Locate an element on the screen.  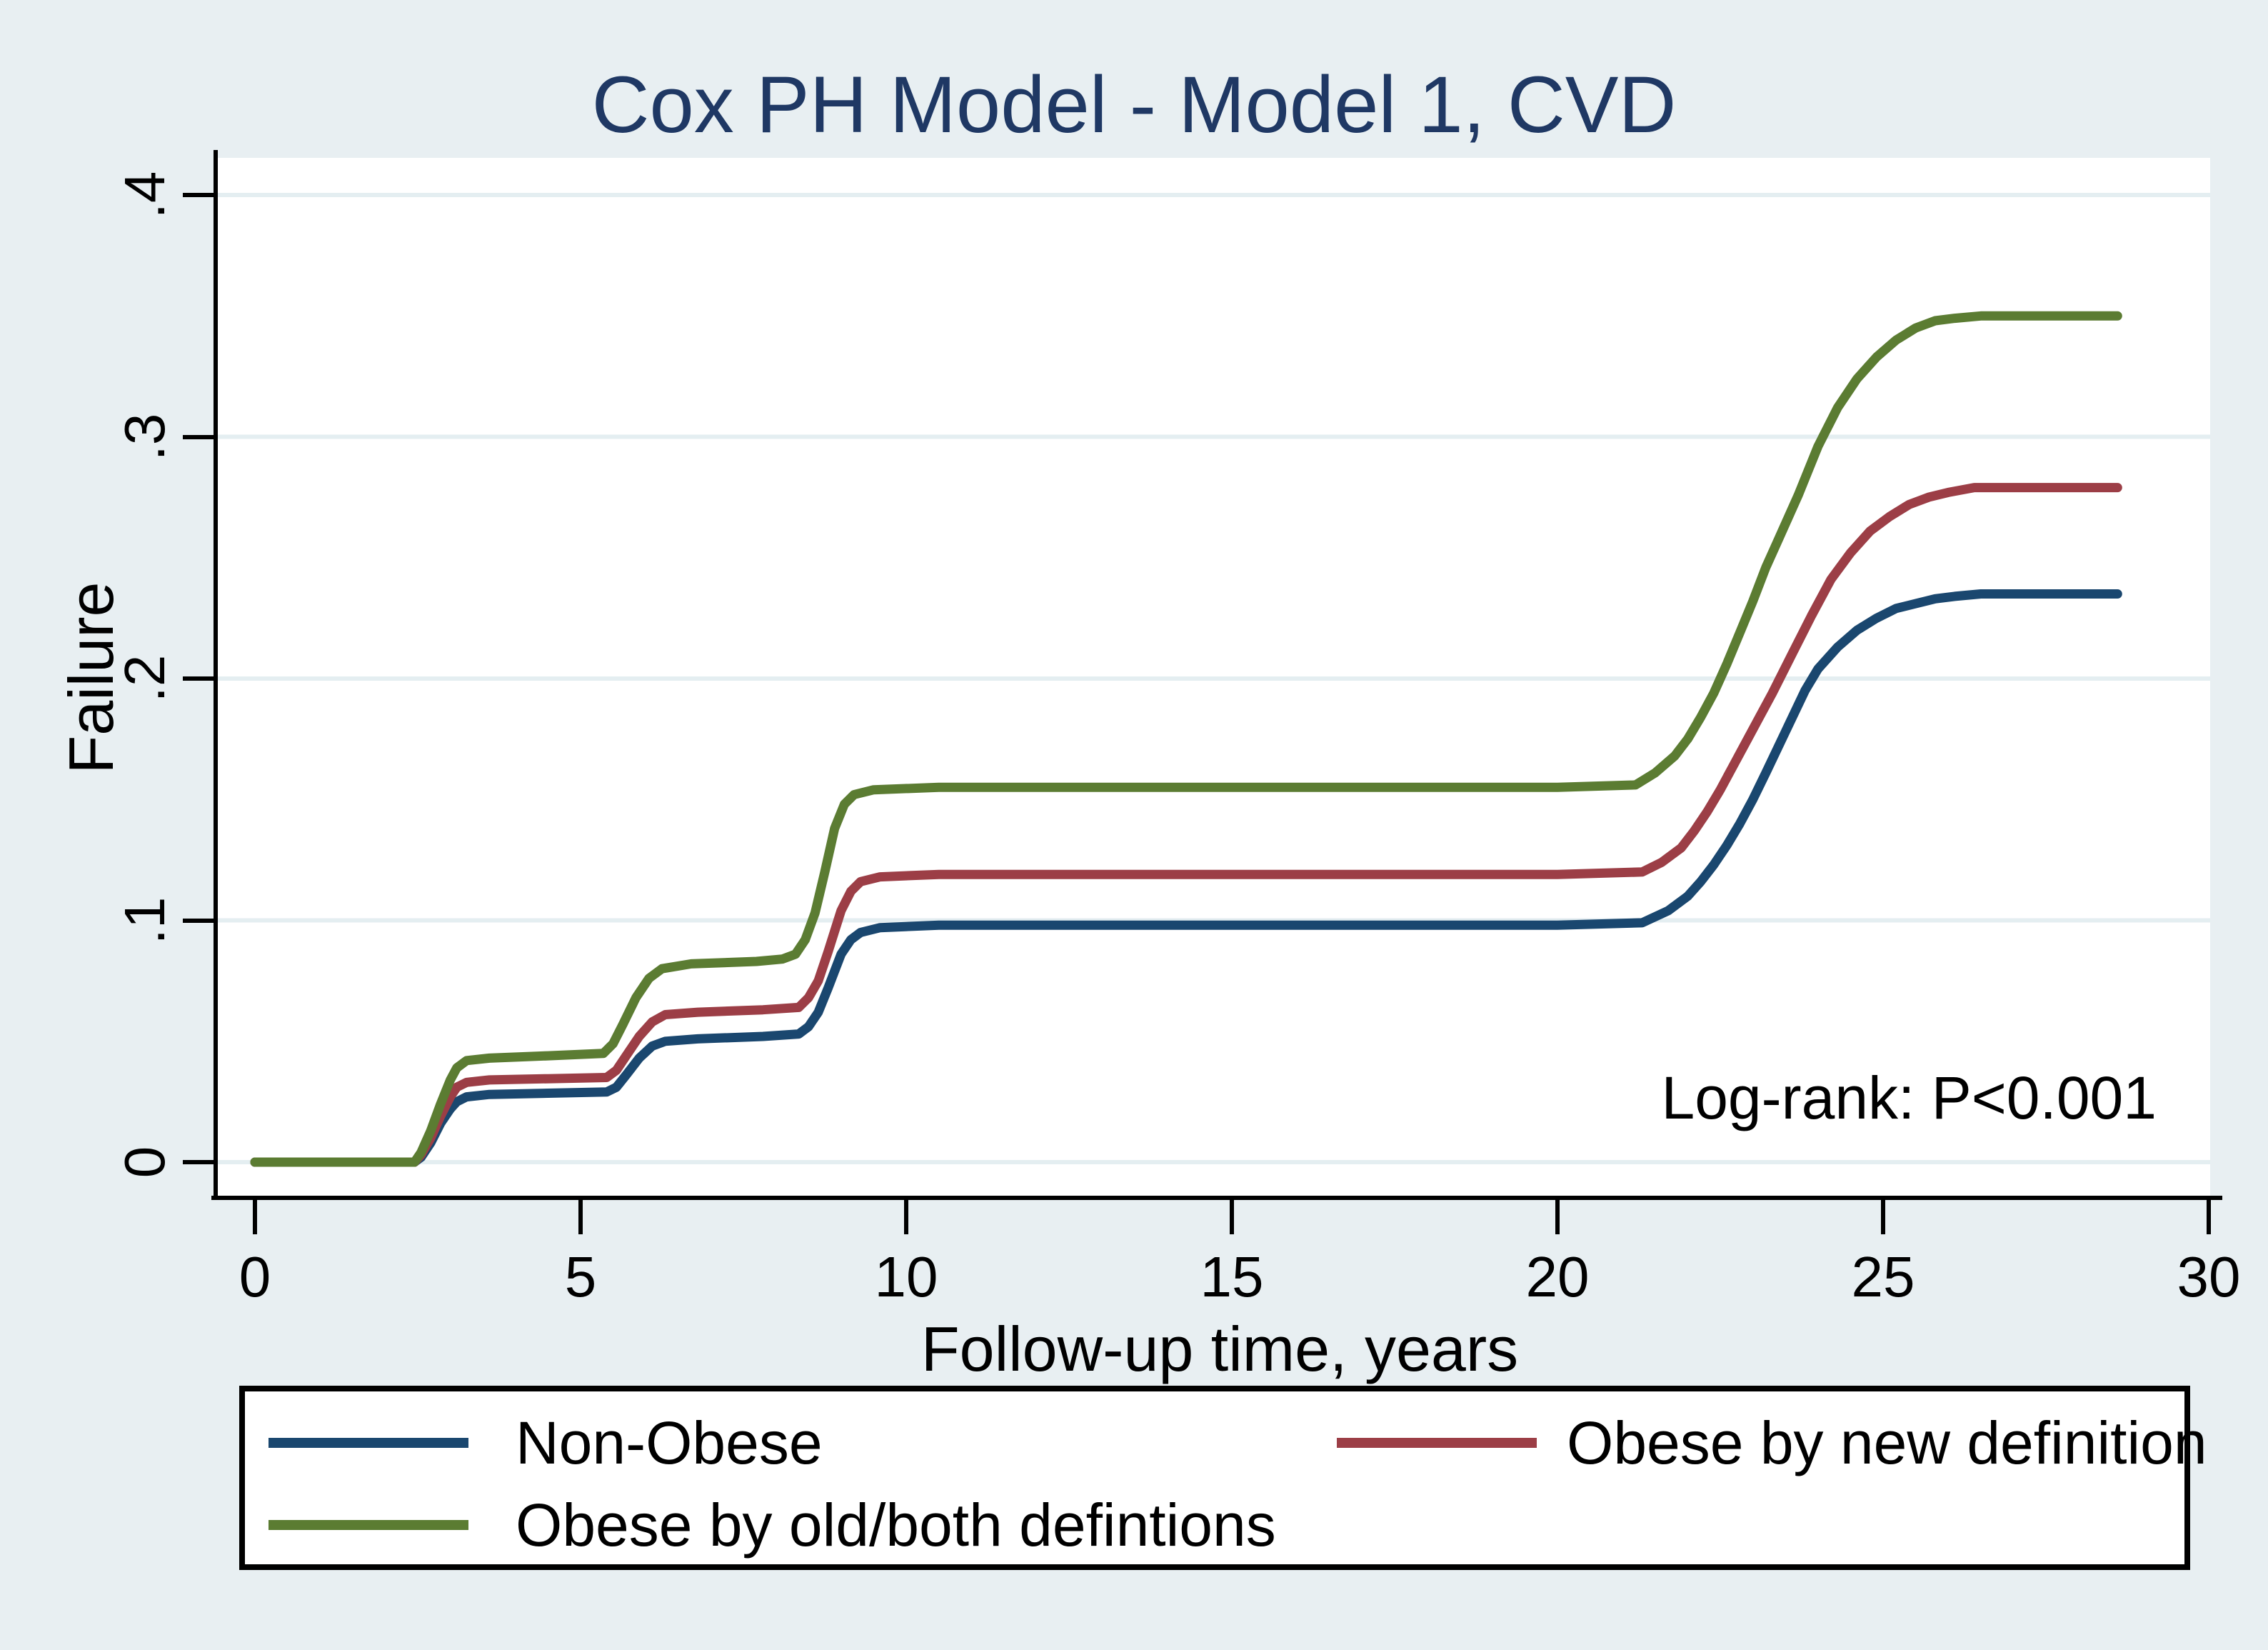
y-axis-title: Failure is located at coordinates (91, 677).